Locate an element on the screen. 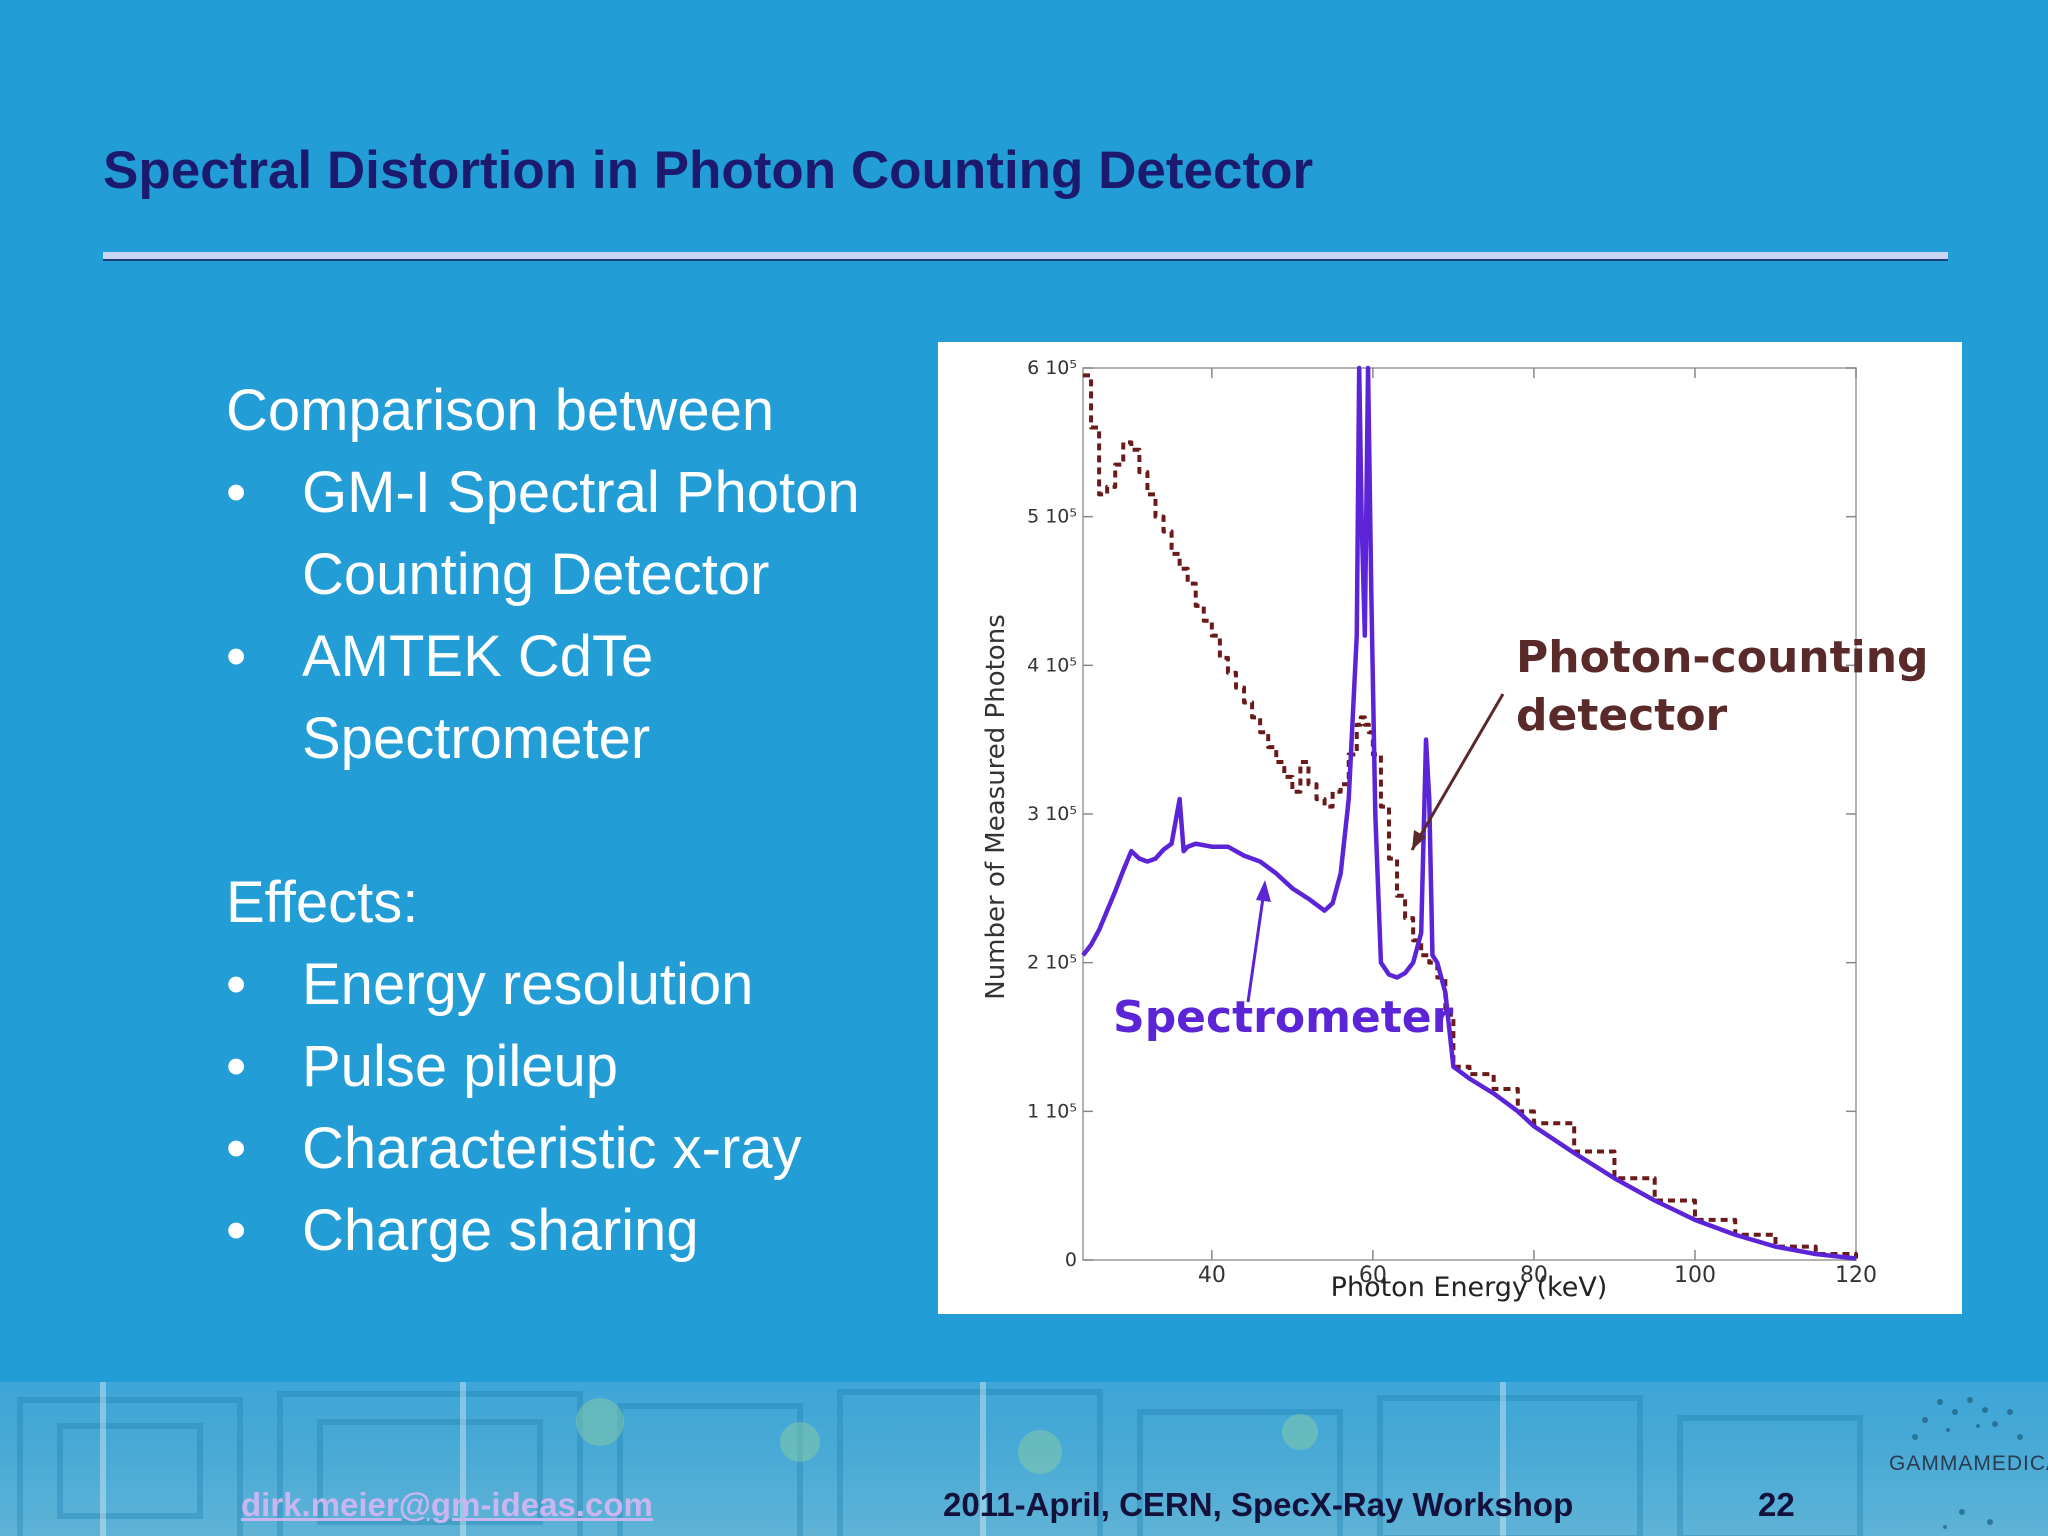 The width and height of the screenshot is (2048, 1536). x-tick-label: 120 is located at coordinates (1856, 1275).